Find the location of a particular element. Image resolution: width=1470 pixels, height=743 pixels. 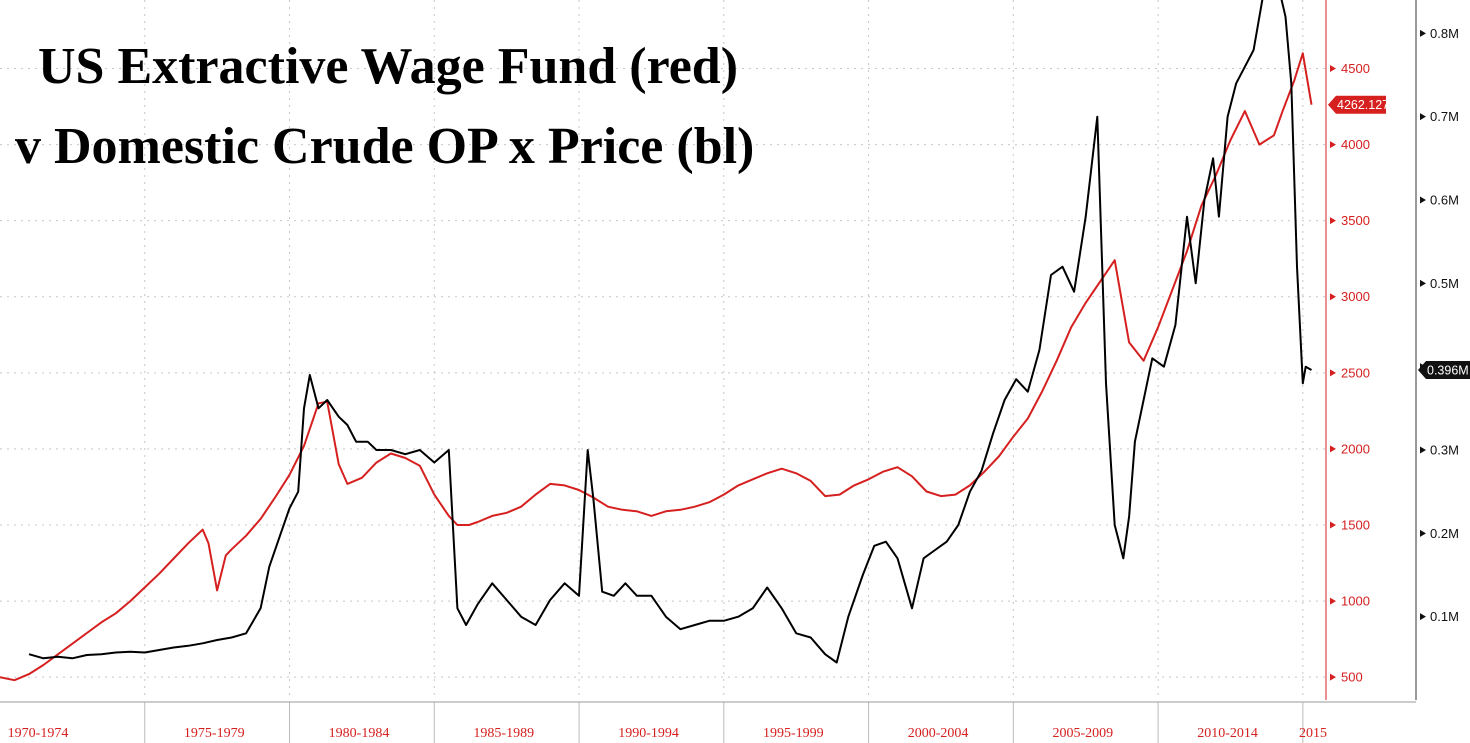

x-tick-label: 2010-2014 is located at coordinates (1227, 733).